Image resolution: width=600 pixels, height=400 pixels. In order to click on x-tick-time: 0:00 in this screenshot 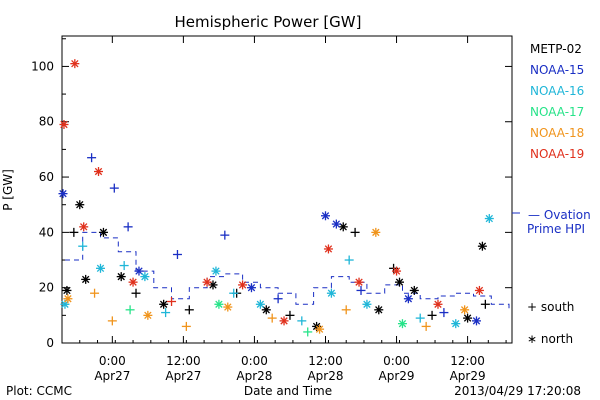, I will do `click(112, 361)`.